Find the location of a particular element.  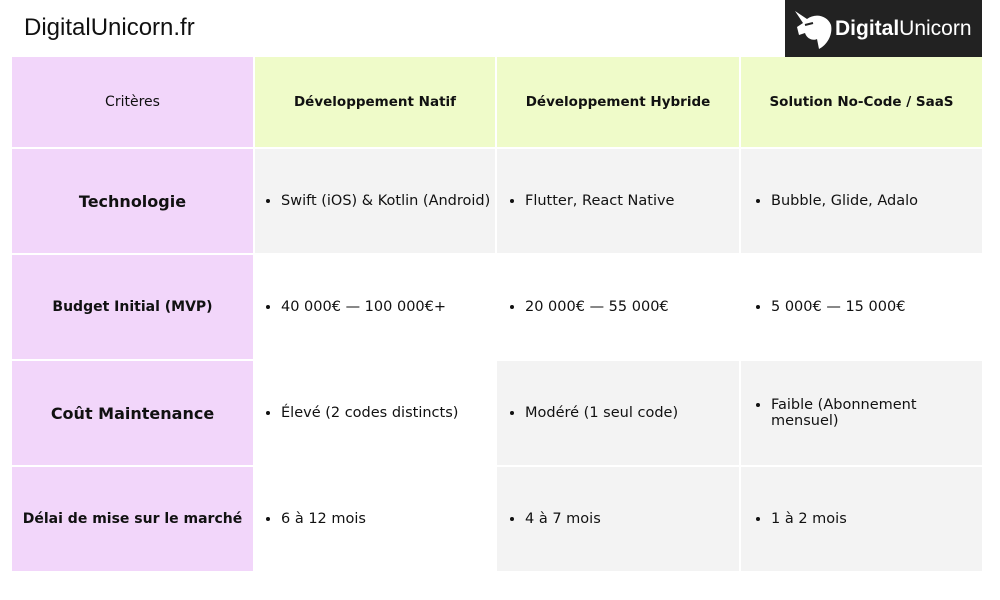

cell: Modéré (1 seul code) is located at coordinates (619, 414).